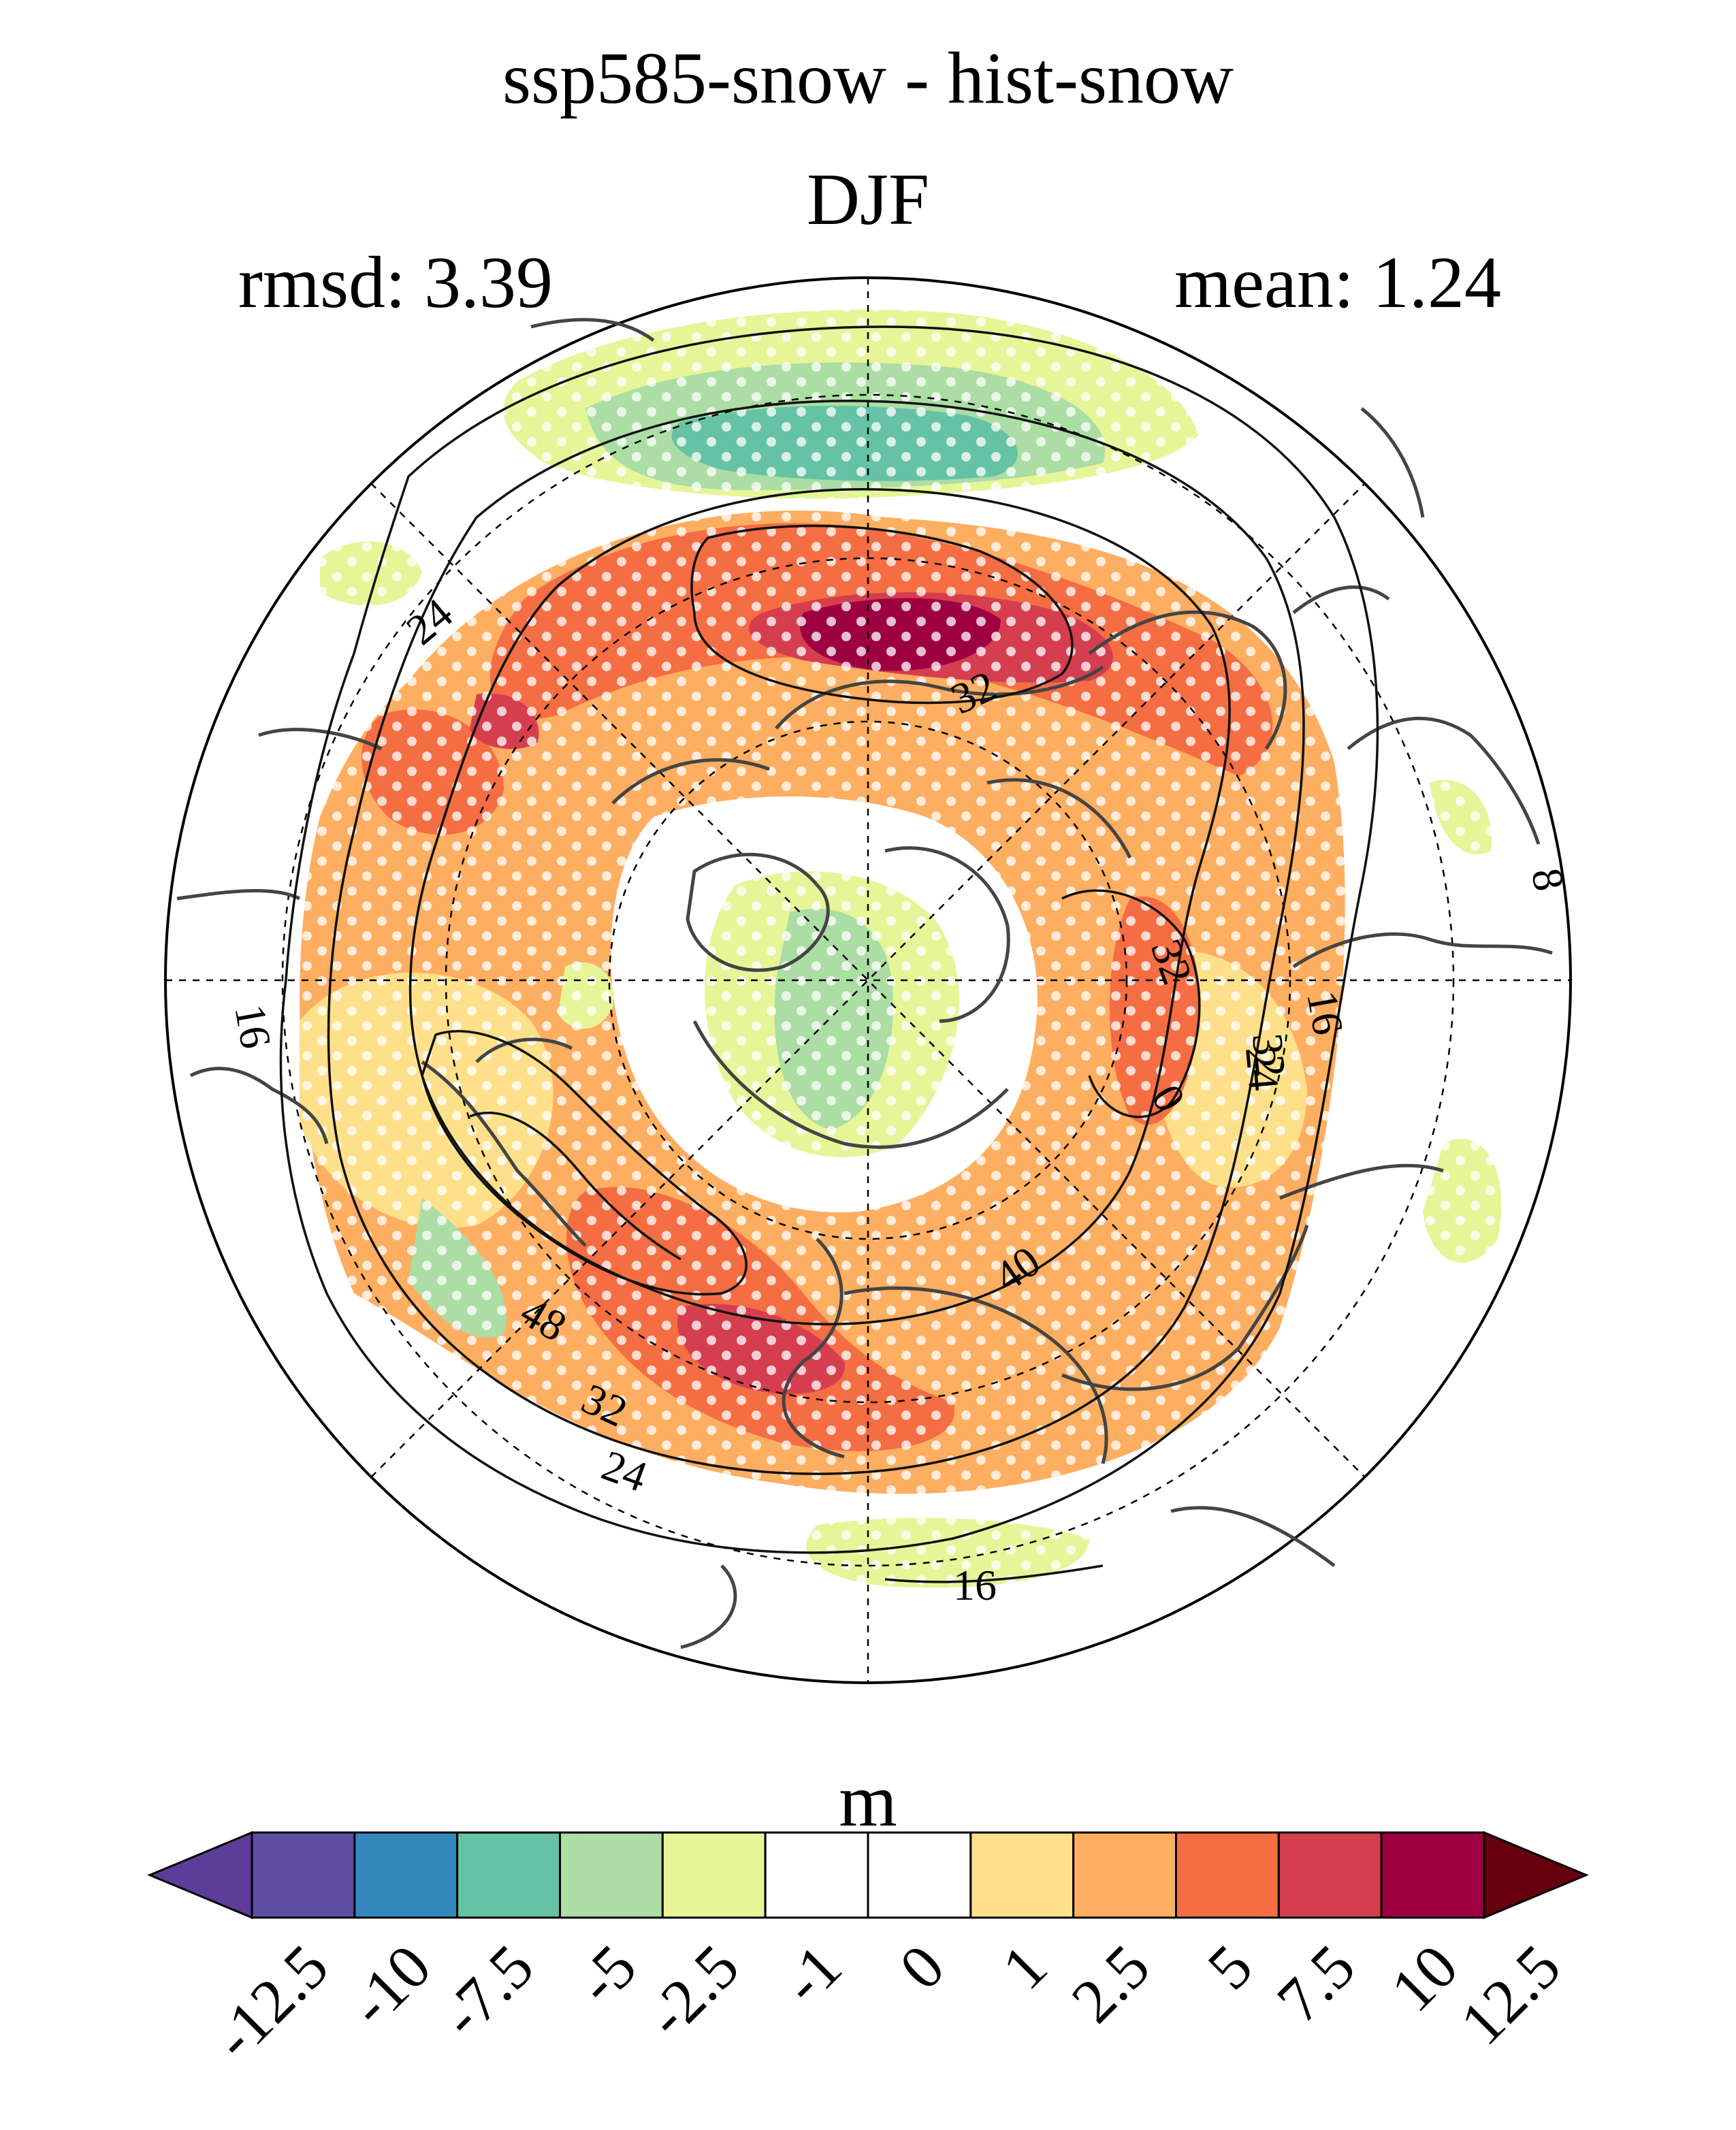 This screenshot has width=1736, height=2130. Describe the element at coordinates (1262, 1069) in the screenshot. I see `contour-label: 24` at that location.